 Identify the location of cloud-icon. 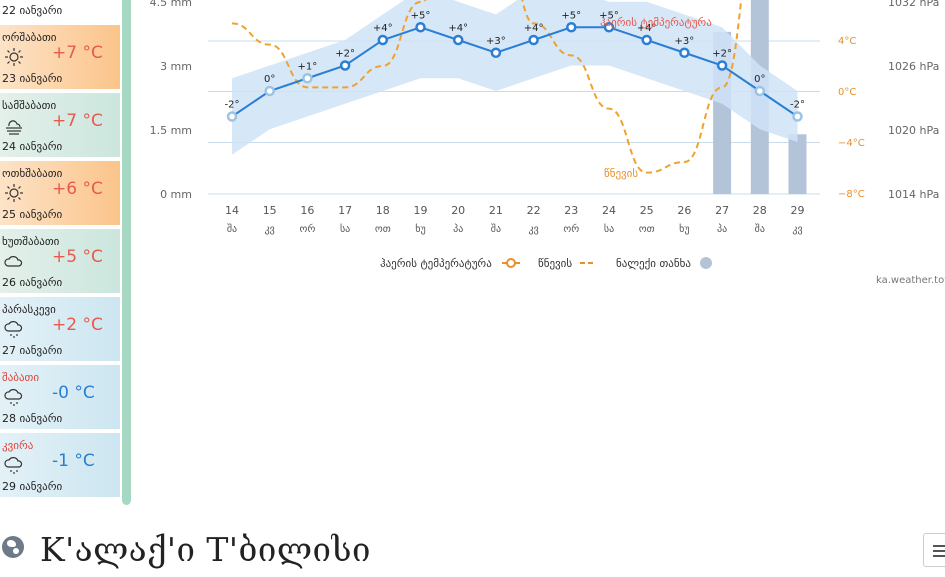
(14, 261).